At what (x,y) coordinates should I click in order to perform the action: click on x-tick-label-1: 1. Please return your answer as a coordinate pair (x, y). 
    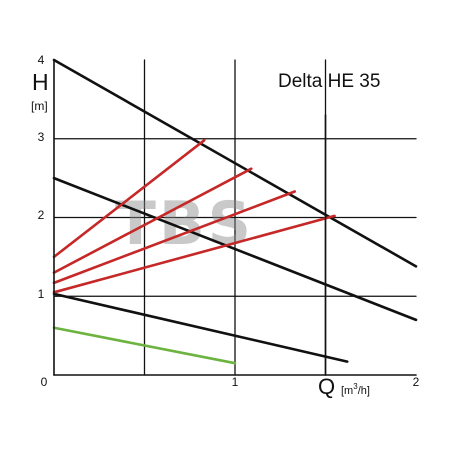
    Looking at the image, I should click on (235, 382).